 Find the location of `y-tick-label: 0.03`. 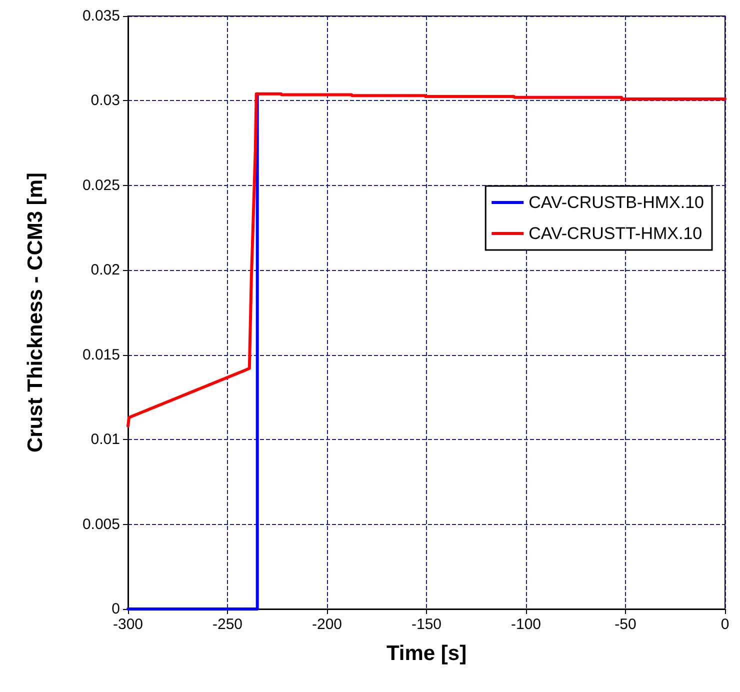

y-tick-label: 0.03 is located at coordinates (105, 101).